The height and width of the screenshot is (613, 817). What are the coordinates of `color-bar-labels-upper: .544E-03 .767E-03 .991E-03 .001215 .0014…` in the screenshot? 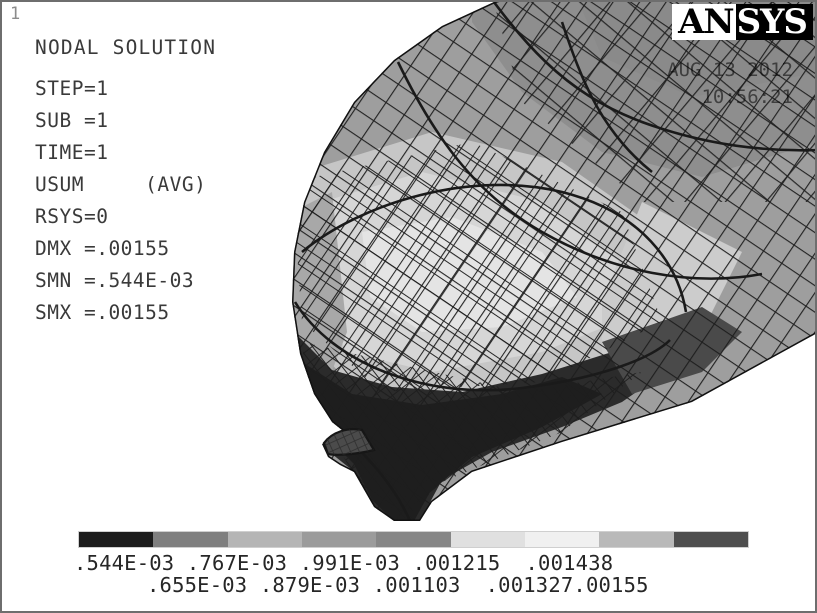 It's located at (344, 563).